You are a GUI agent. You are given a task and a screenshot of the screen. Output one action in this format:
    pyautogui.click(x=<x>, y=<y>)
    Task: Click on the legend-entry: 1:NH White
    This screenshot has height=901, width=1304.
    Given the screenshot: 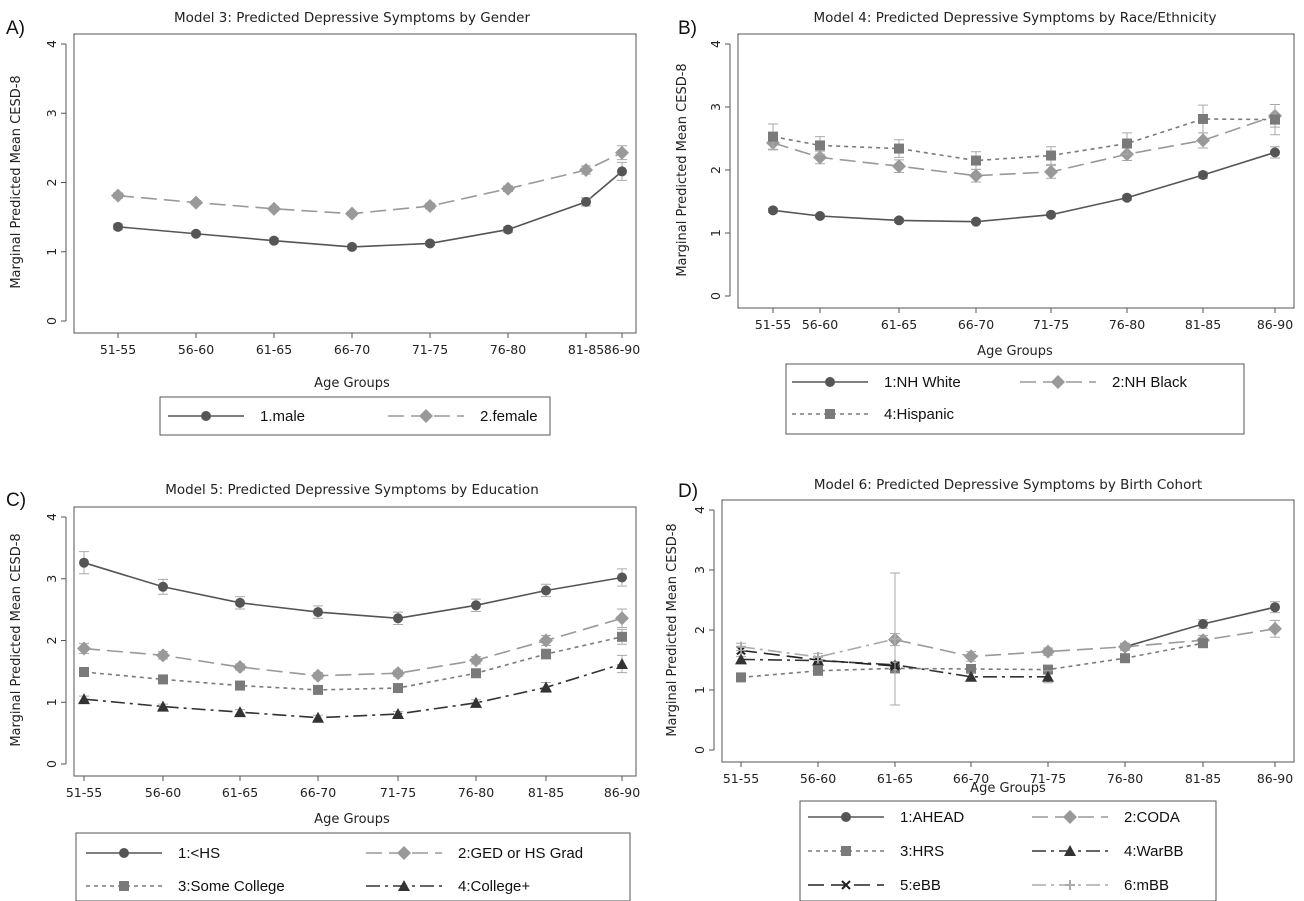 What is the action you would take?
    pyautogui.click(x=922, y=382)
    